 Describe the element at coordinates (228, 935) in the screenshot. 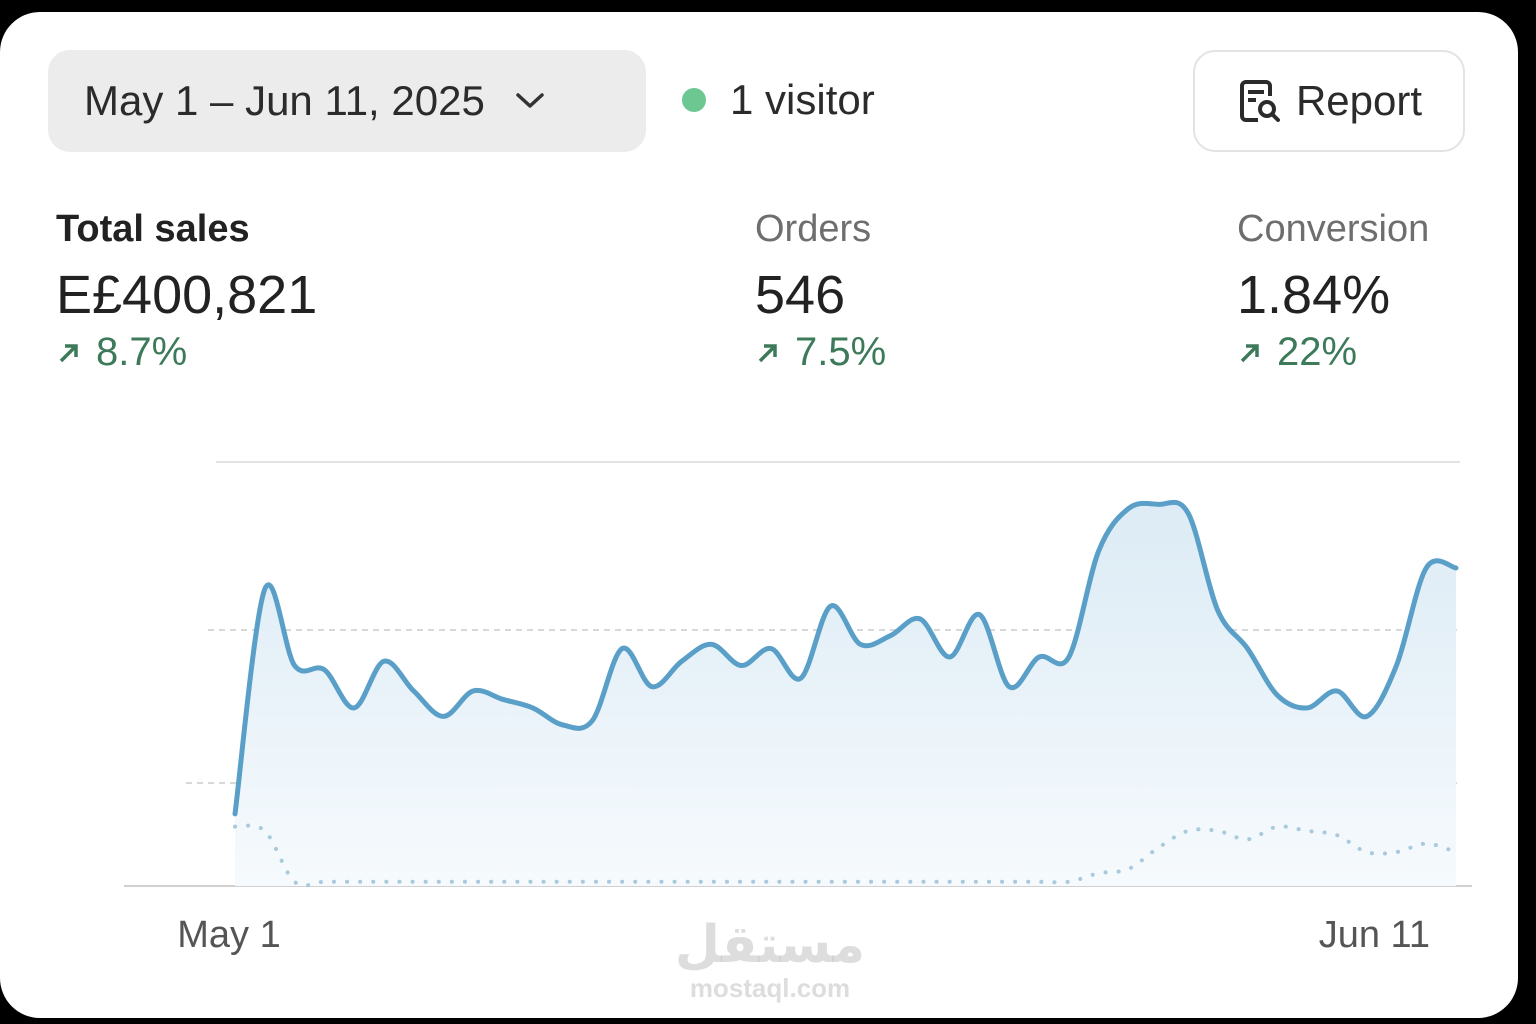

I see `x-tick-label: May 1` at that location.